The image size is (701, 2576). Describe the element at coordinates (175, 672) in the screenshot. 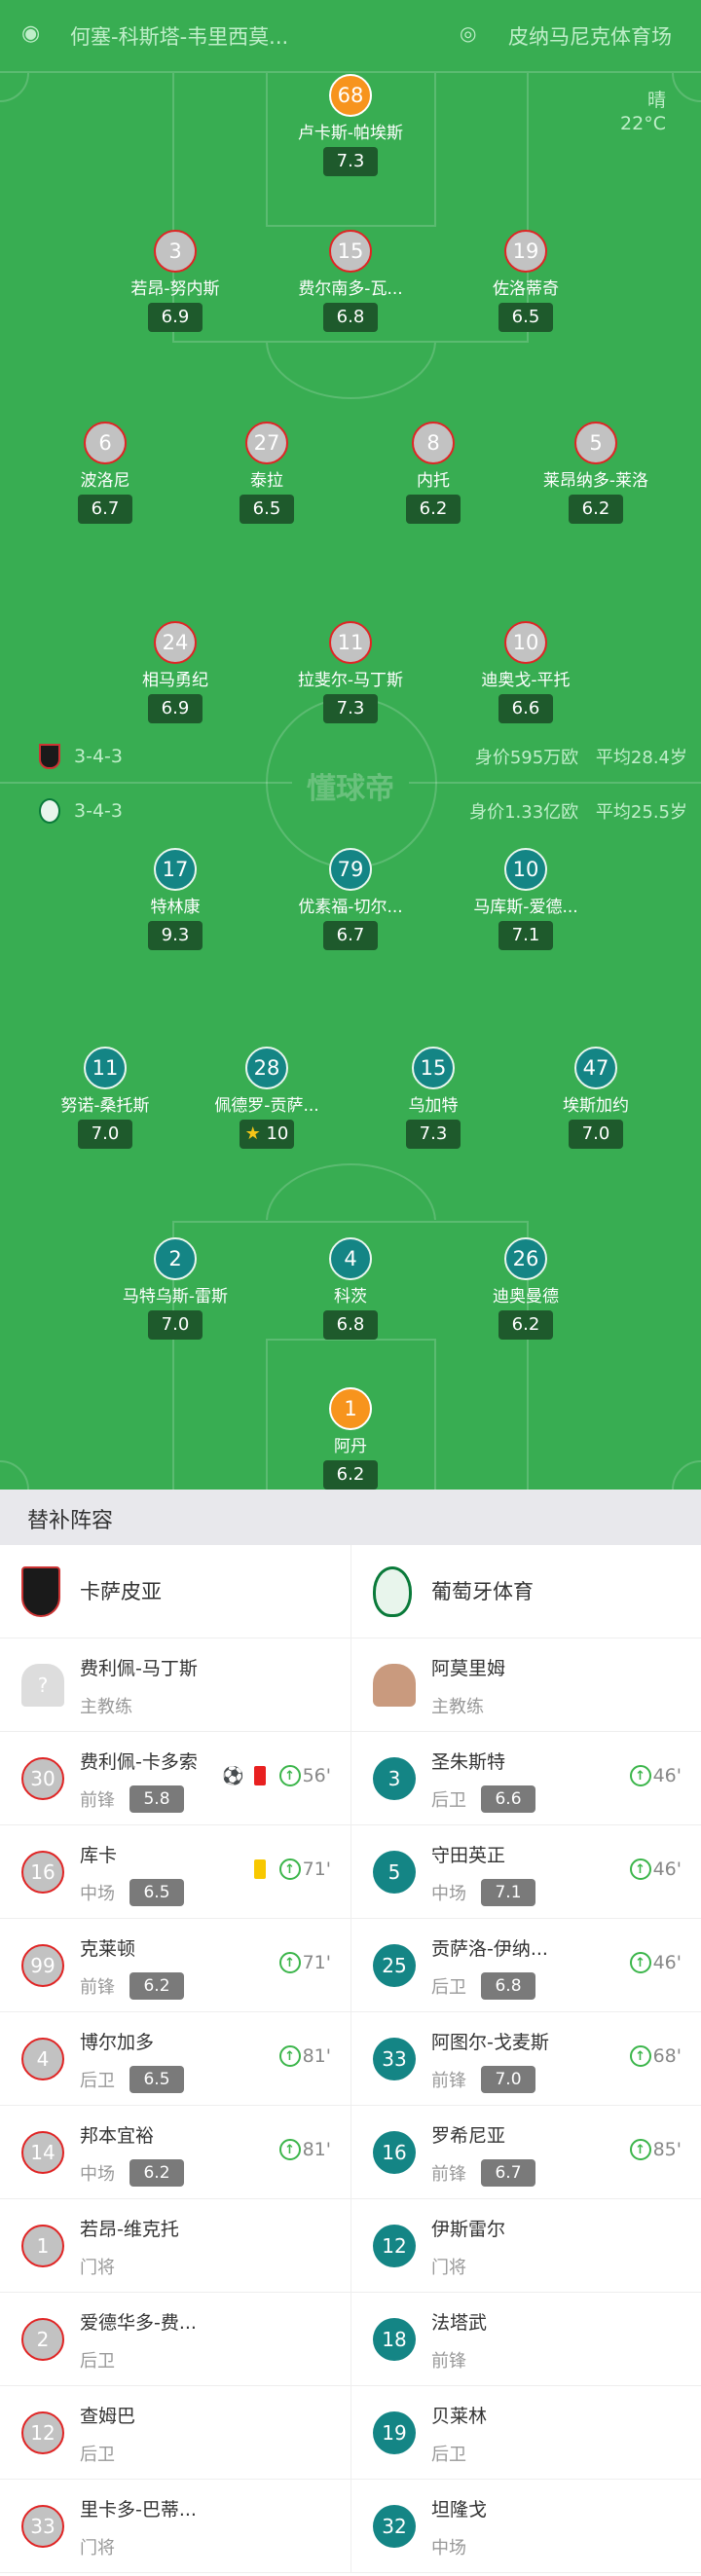

I see `player-marker: 24 相马勇纪 6.9` at that location.